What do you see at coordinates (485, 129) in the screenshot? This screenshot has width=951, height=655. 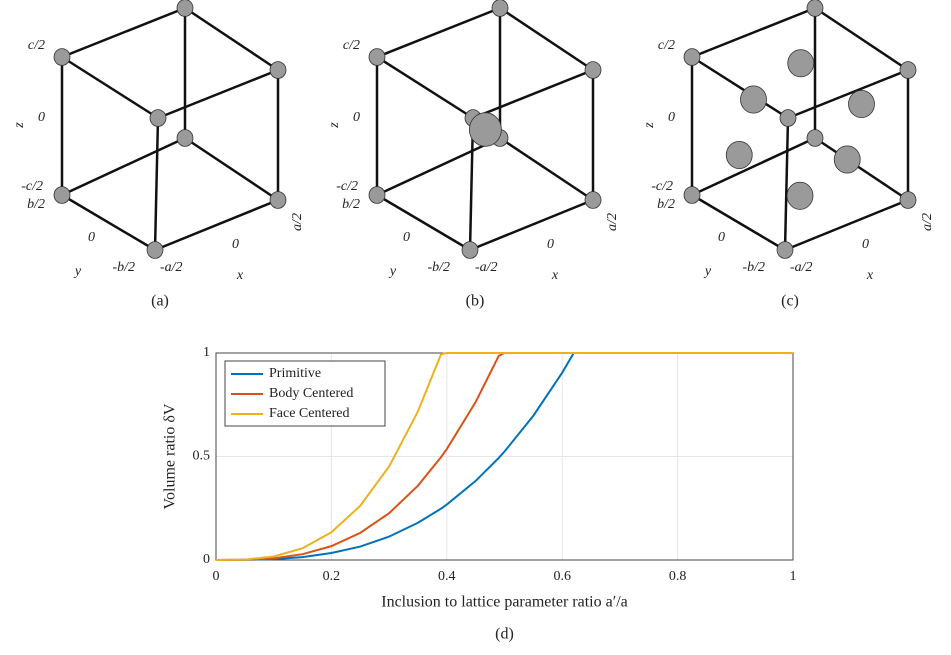 I see `center-inclusion` at bounding box center [485, 129].